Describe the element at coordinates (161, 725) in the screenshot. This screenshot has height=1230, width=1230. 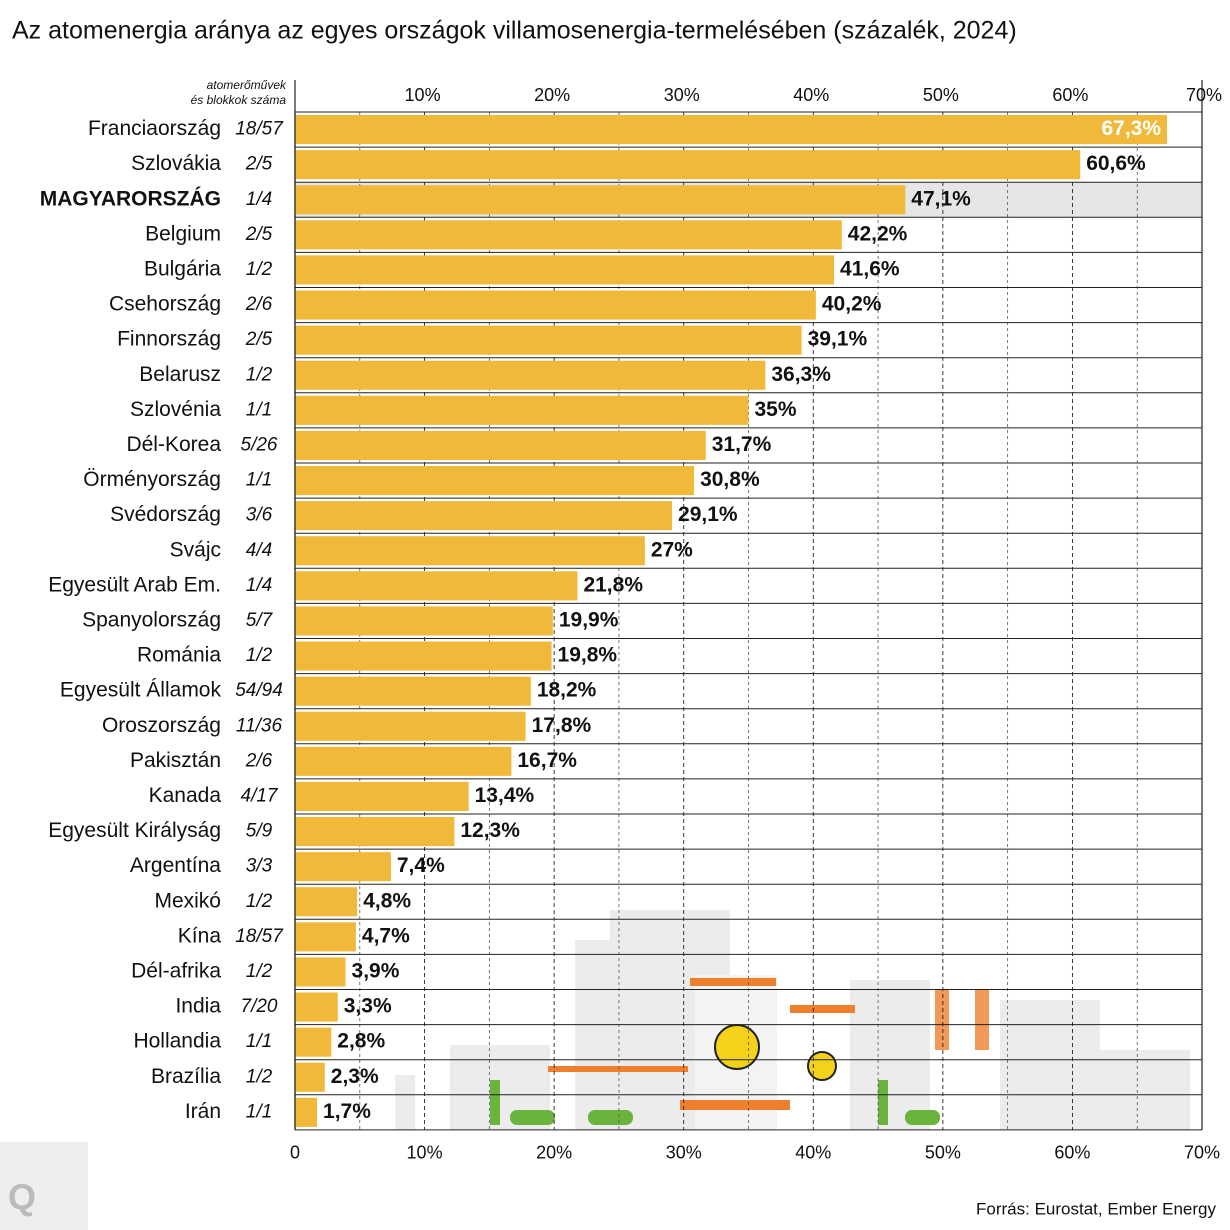
I see `category-label: Oroszország` at that location.